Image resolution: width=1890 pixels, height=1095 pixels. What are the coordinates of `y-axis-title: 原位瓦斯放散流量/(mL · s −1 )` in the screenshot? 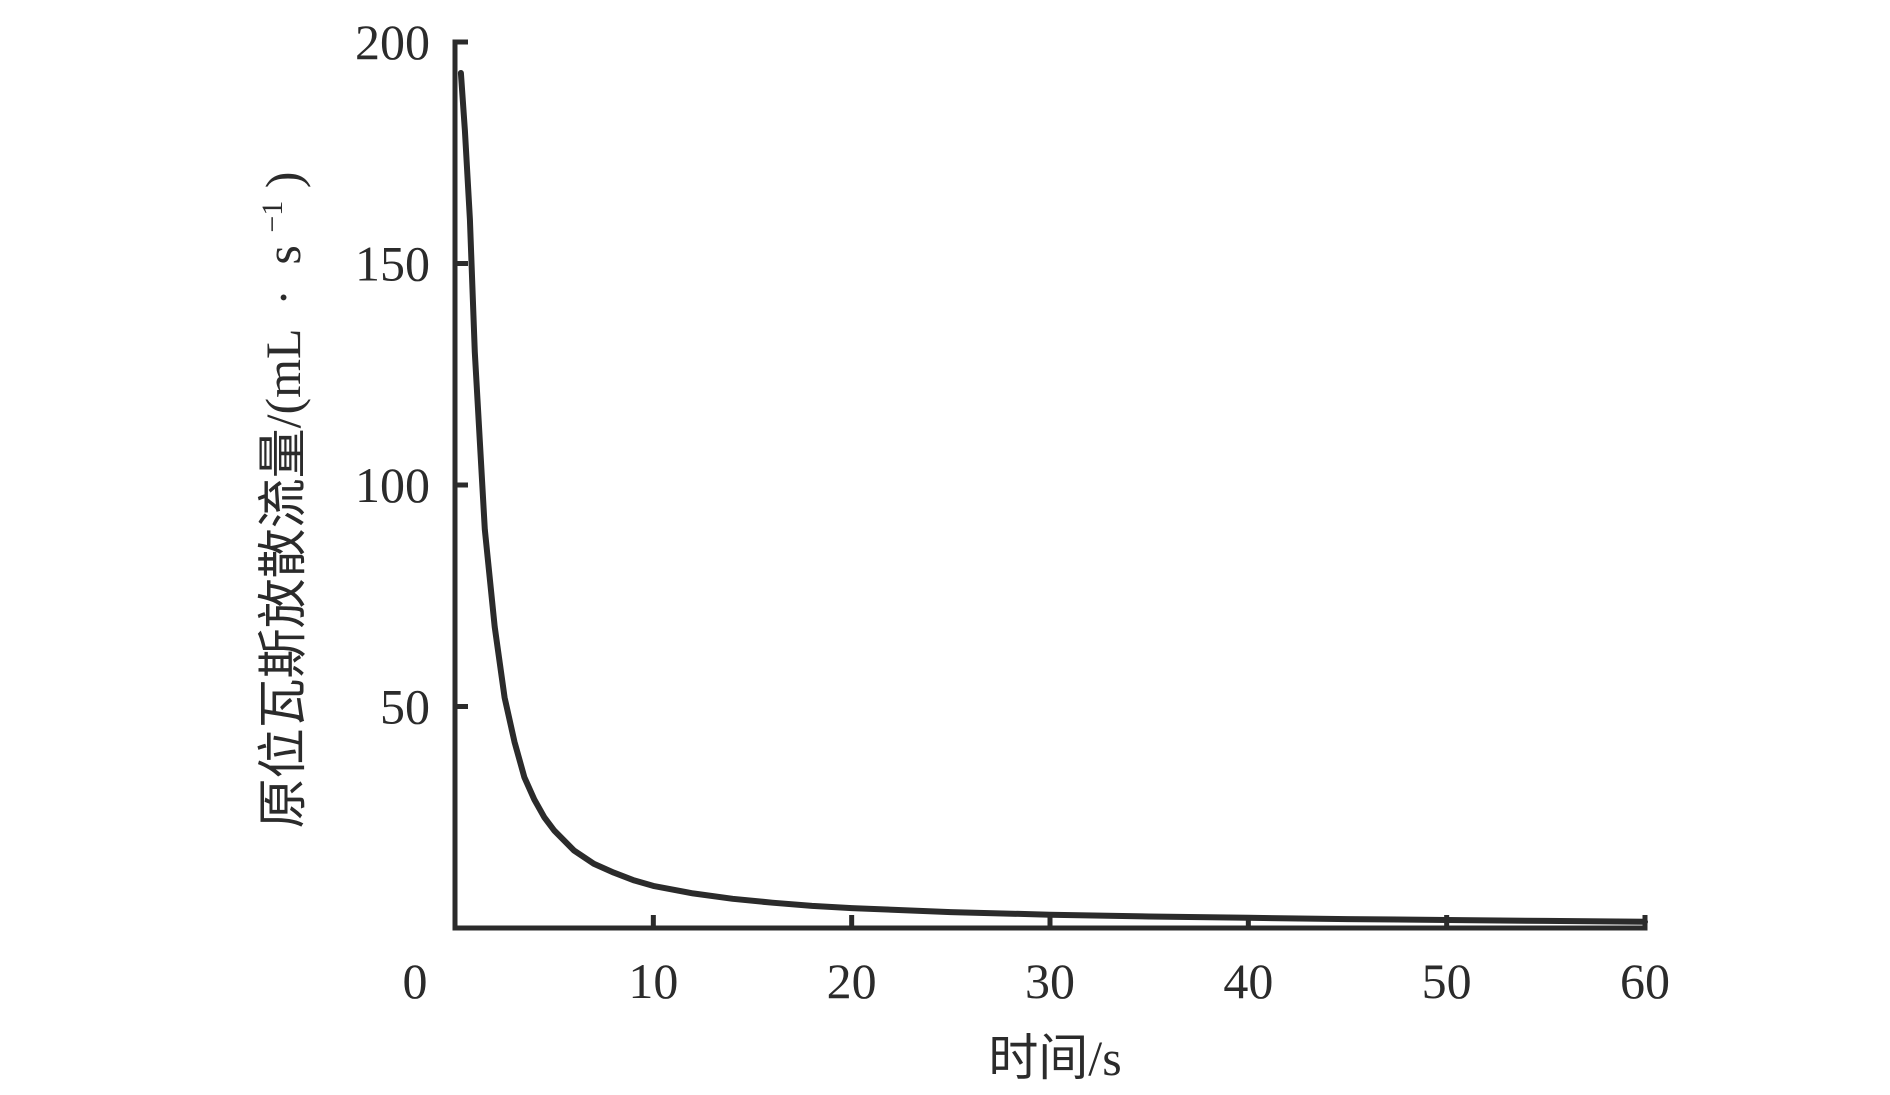 It's located at (274, 500).